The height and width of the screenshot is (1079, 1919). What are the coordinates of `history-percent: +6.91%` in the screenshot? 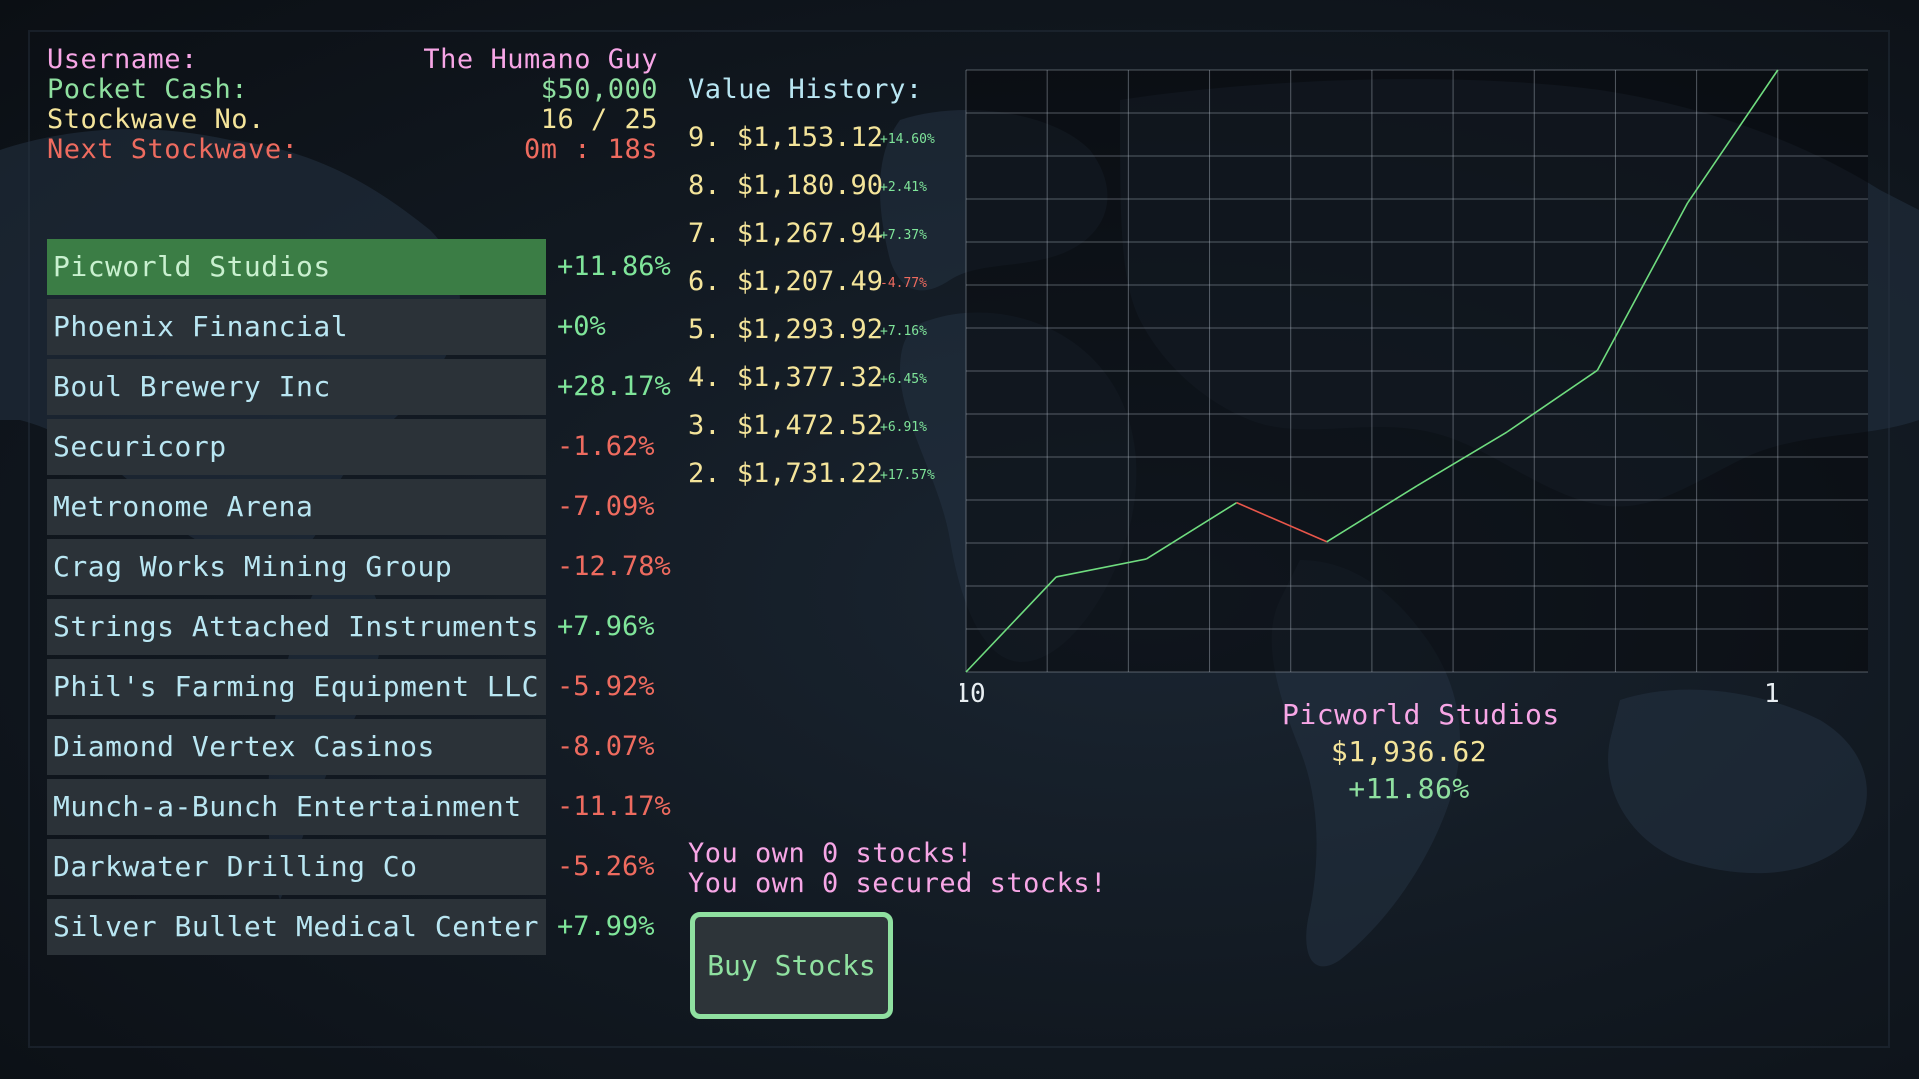 It's located at (903, 427).